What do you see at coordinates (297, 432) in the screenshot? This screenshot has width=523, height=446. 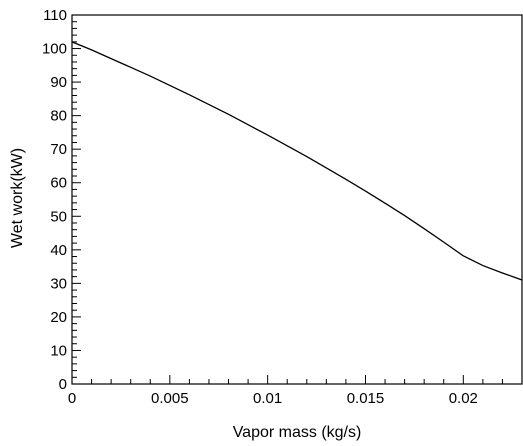 I see `x-axis-label: Vapor mass (kg/s)` at bounding box center [297, 432].